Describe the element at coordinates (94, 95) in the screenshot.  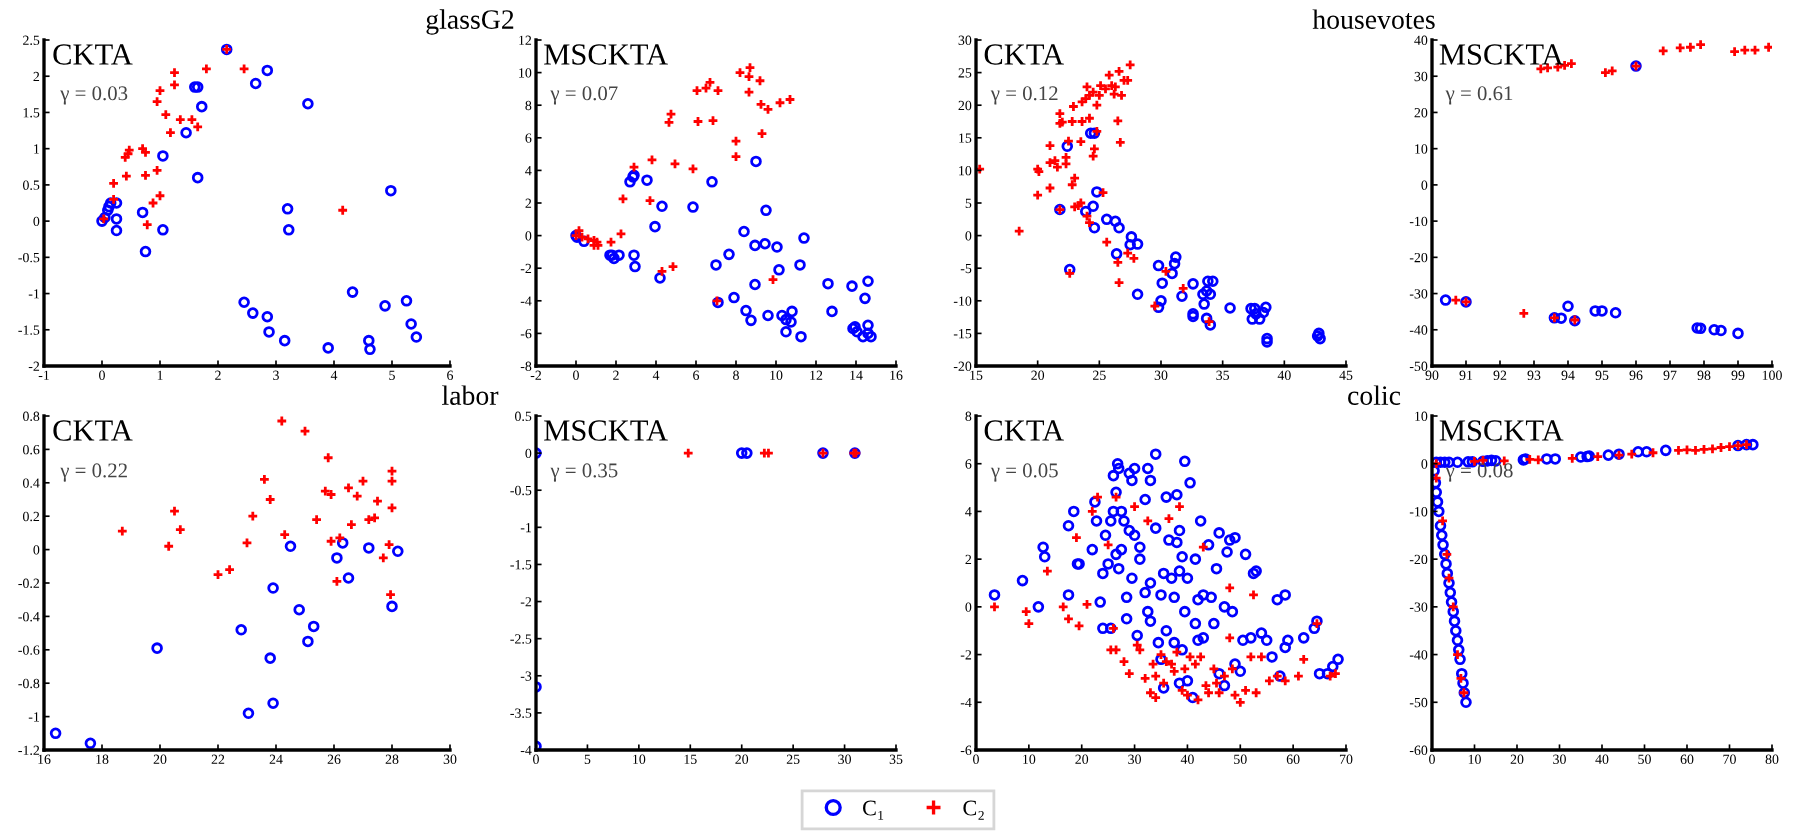
I see `annotation: γ = 0.03` at that location.